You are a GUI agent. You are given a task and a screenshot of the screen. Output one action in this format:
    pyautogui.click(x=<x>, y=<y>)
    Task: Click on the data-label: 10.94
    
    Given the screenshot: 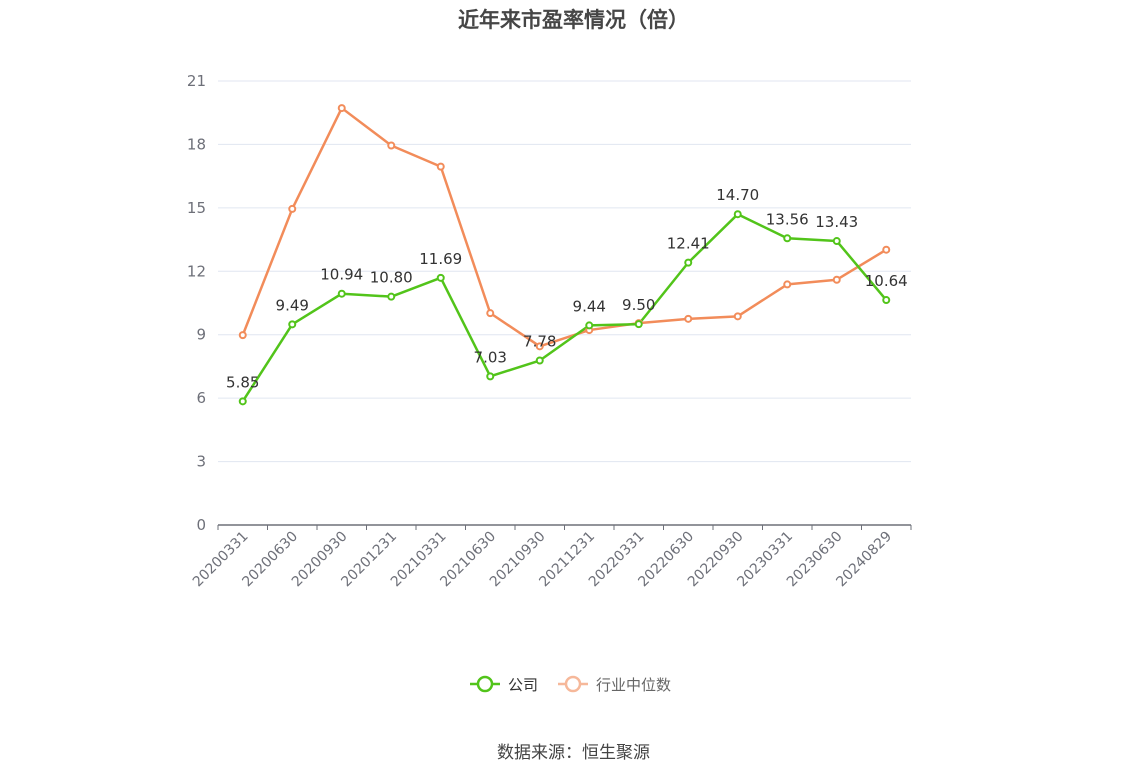 What is the action you would take?
    pyautogui.click(x=341, y=275)
    